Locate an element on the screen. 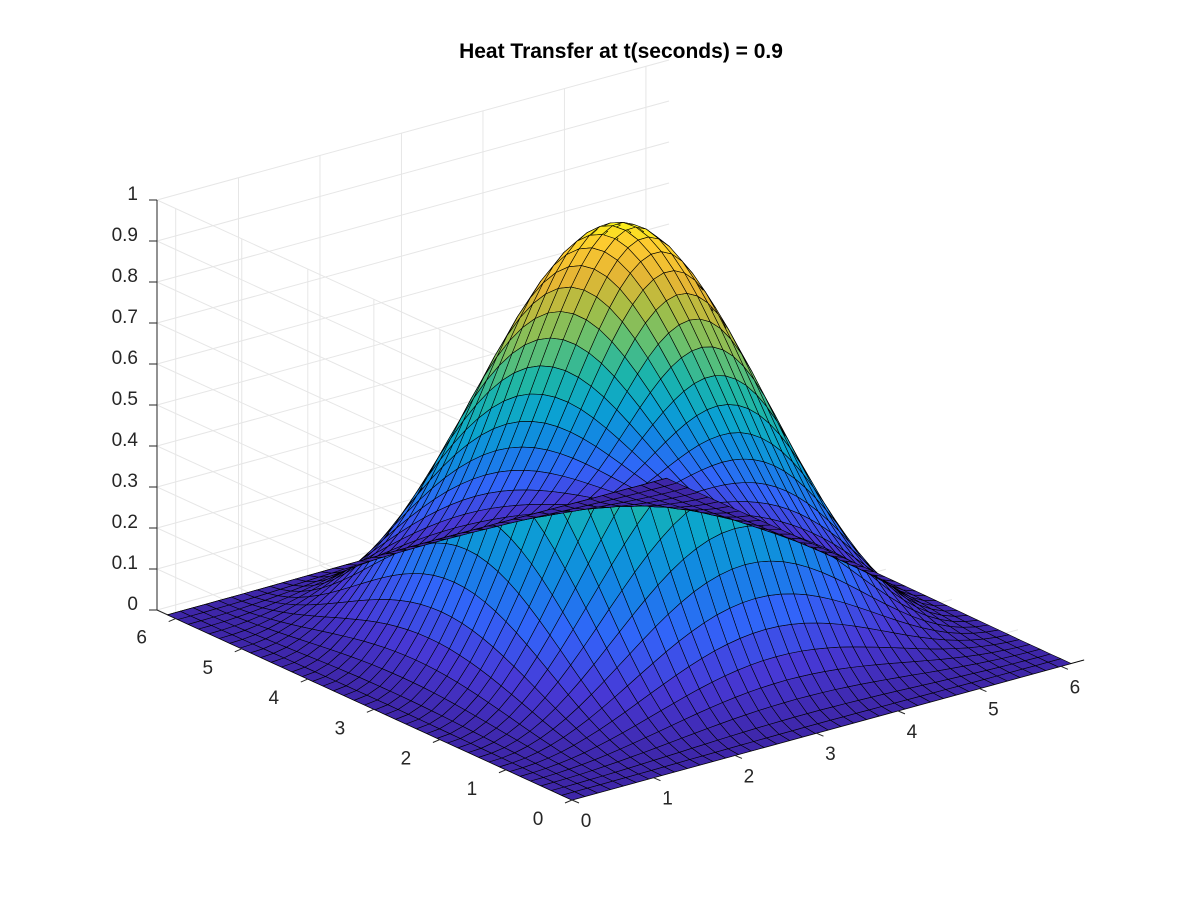  z-tick-label: 0.8 is located at coordinates (125, 276).